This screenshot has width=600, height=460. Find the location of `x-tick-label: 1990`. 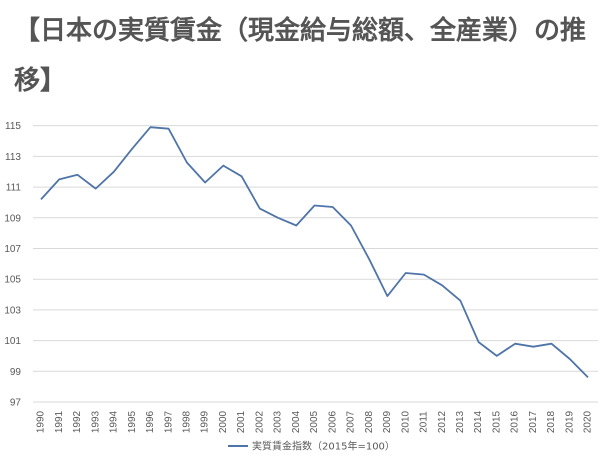

x-tick-label: 1990 is located at coordinates (41, 421).